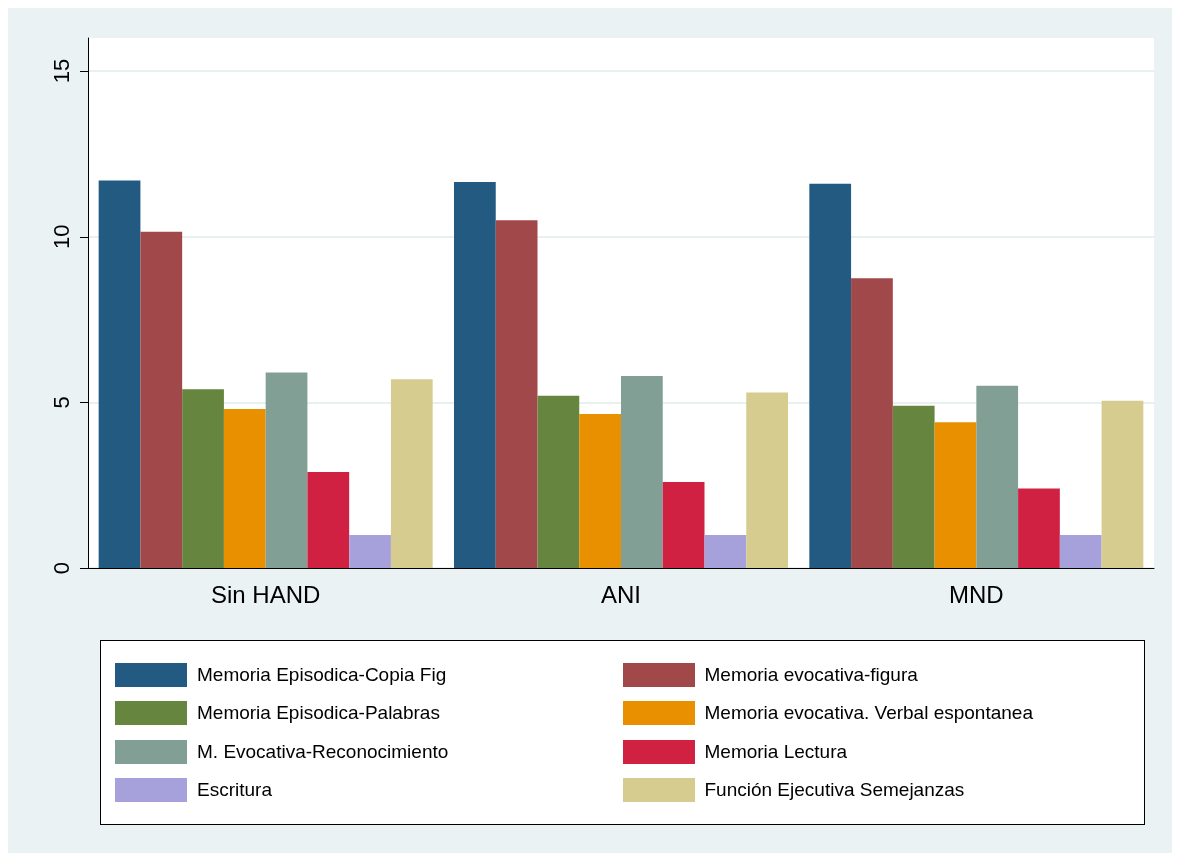  What do you see at coordinates (976, 594) in the screenshot?
I see `x-tick-label: MND` at bounding box center [976, 594].